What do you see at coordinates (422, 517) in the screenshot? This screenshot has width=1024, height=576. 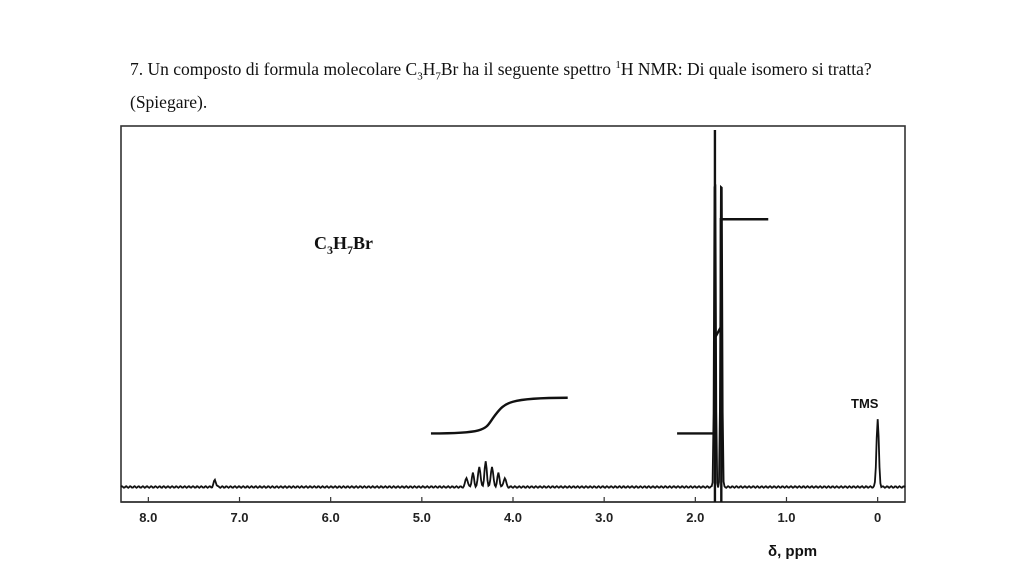 I see `x-tick-label: 5.0` at bounding box center [422, 517].